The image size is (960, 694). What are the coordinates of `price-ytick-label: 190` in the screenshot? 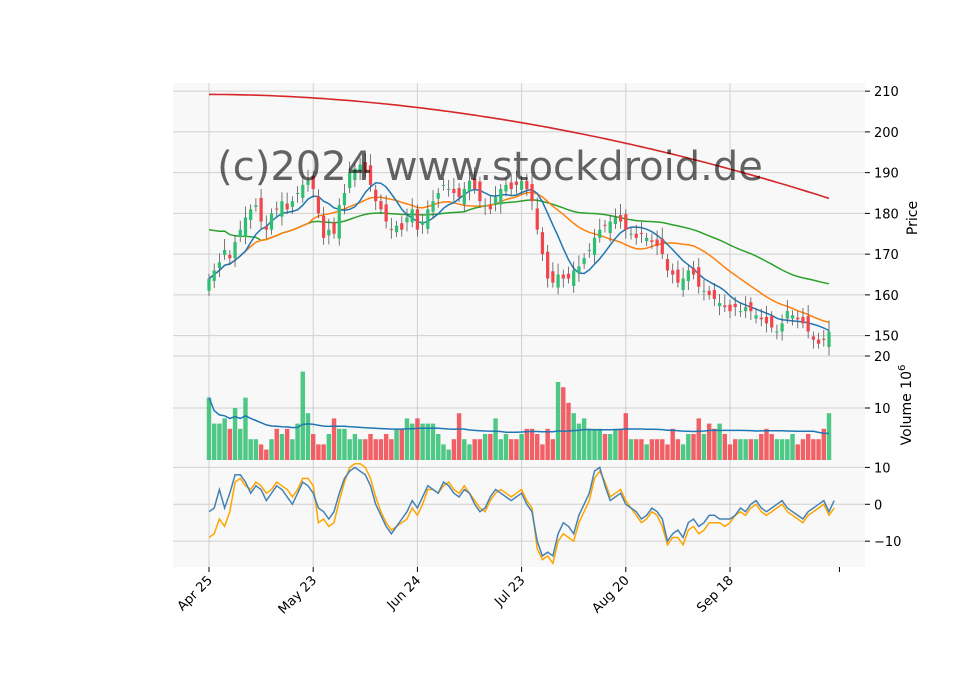 It's located at (886, 174).